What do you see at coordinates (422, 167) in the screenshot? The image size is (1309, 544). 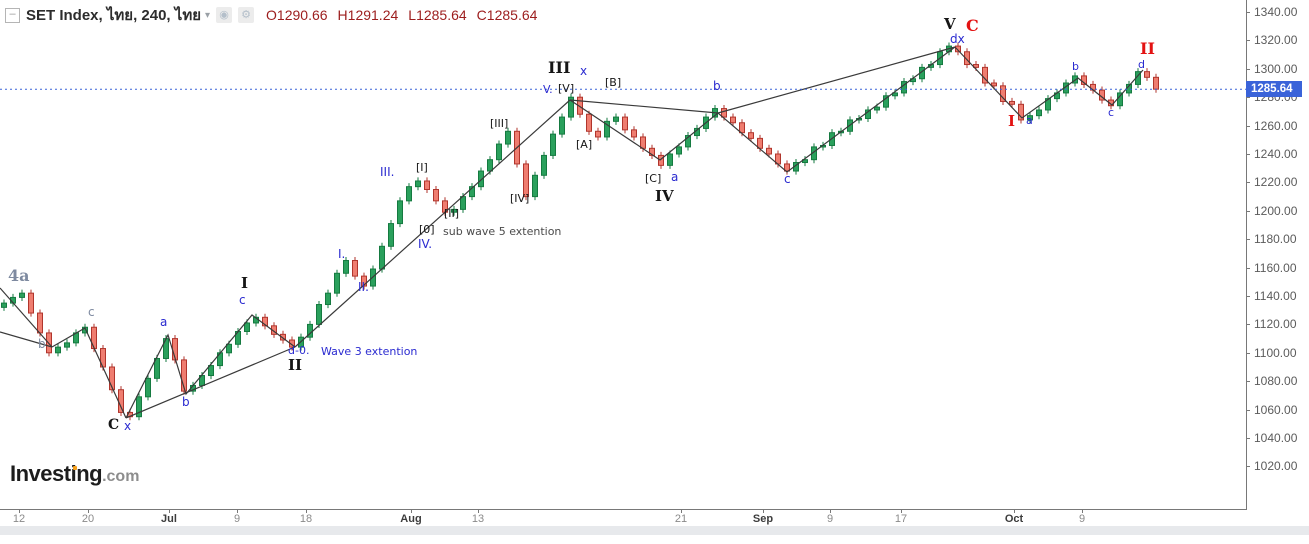 I see `wave-label: [I]` at bounding box center [422, 167].